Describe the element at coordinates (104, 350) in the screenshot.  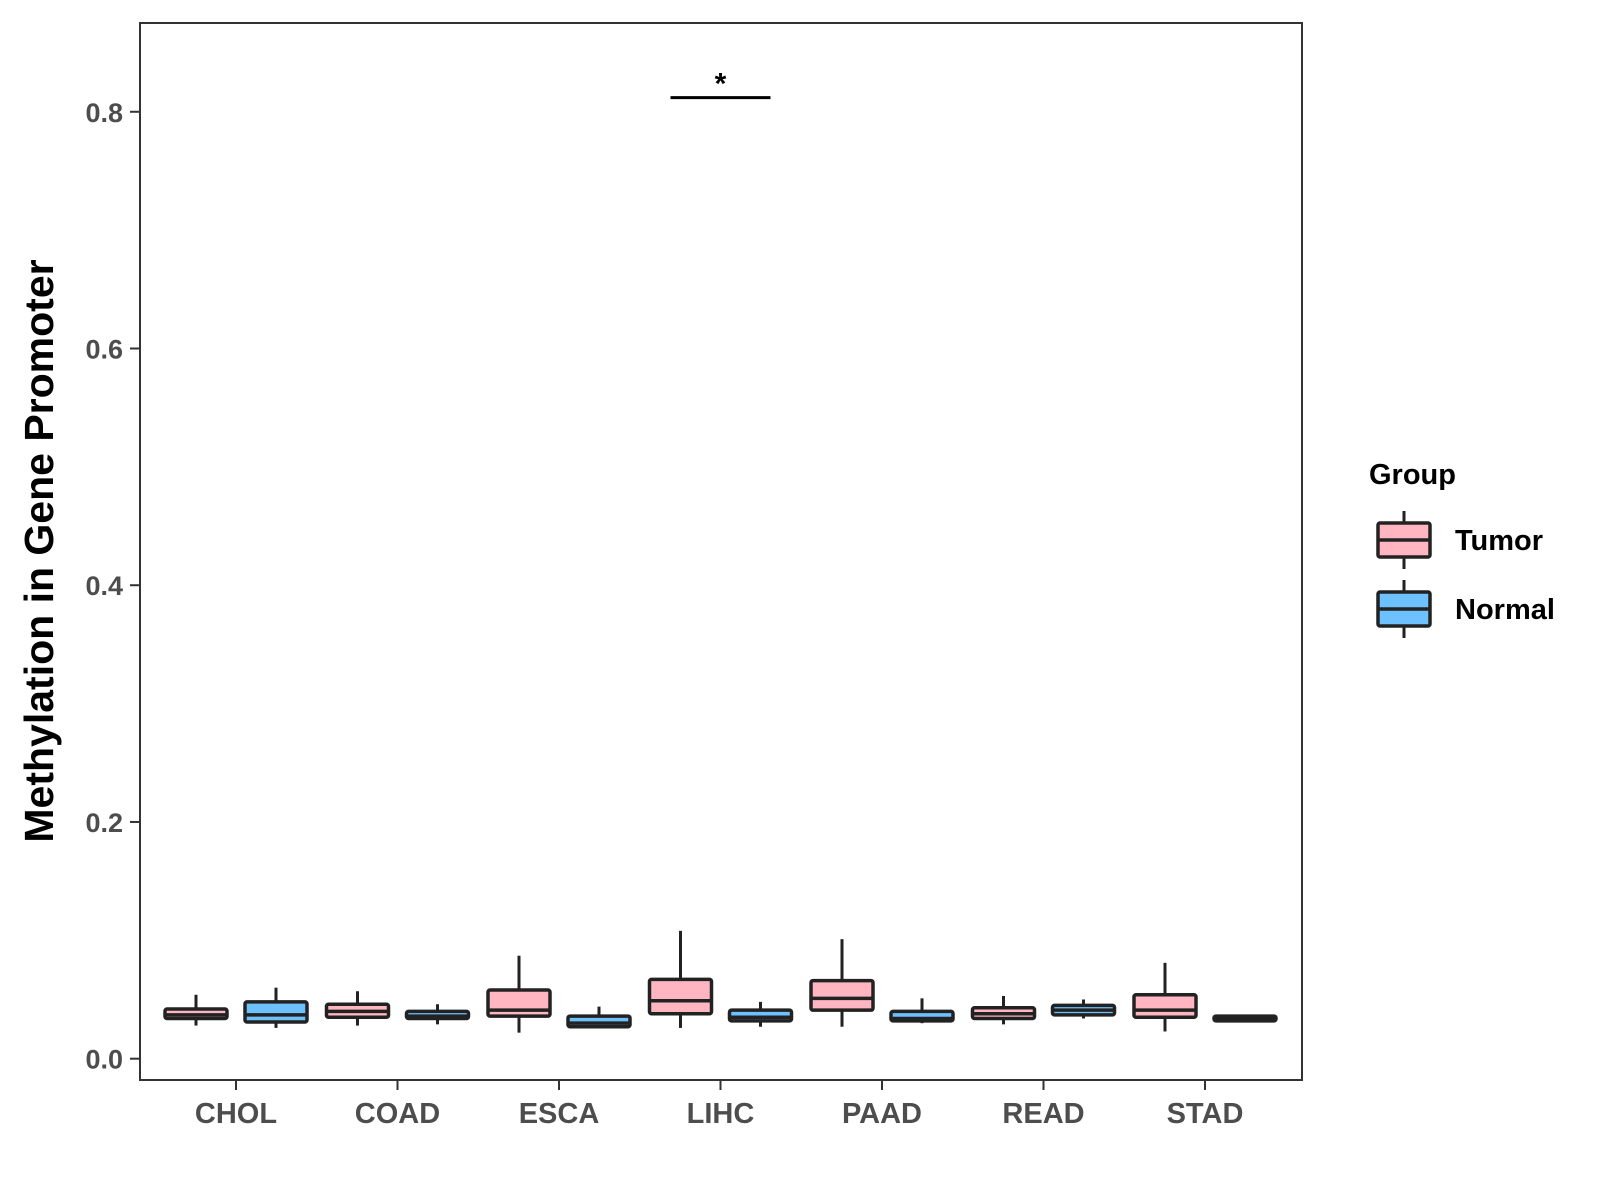
I see `y-tick-label: 0.6` at that location.